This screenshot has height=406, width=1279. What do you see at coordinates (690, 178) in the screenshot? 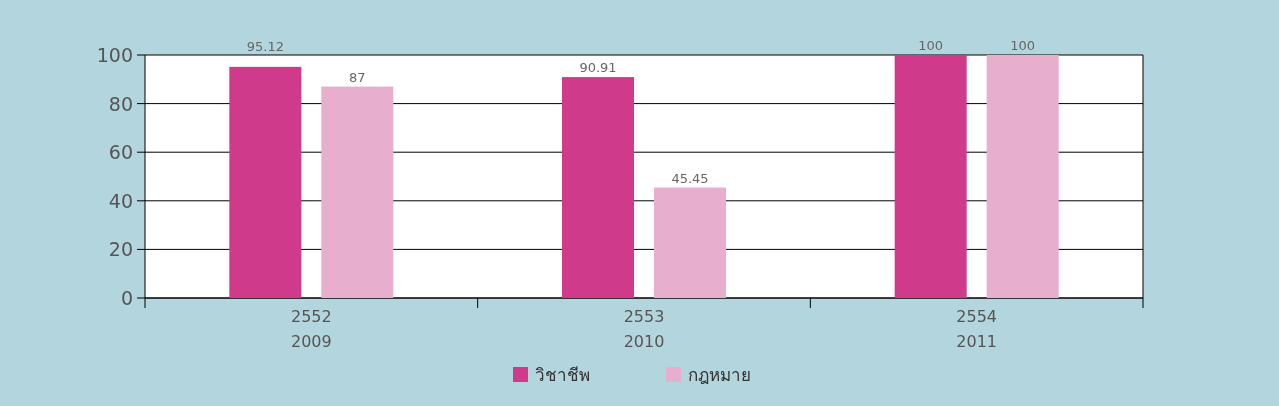
I see `data-label: 45.45` at bounding box center [690, 178].